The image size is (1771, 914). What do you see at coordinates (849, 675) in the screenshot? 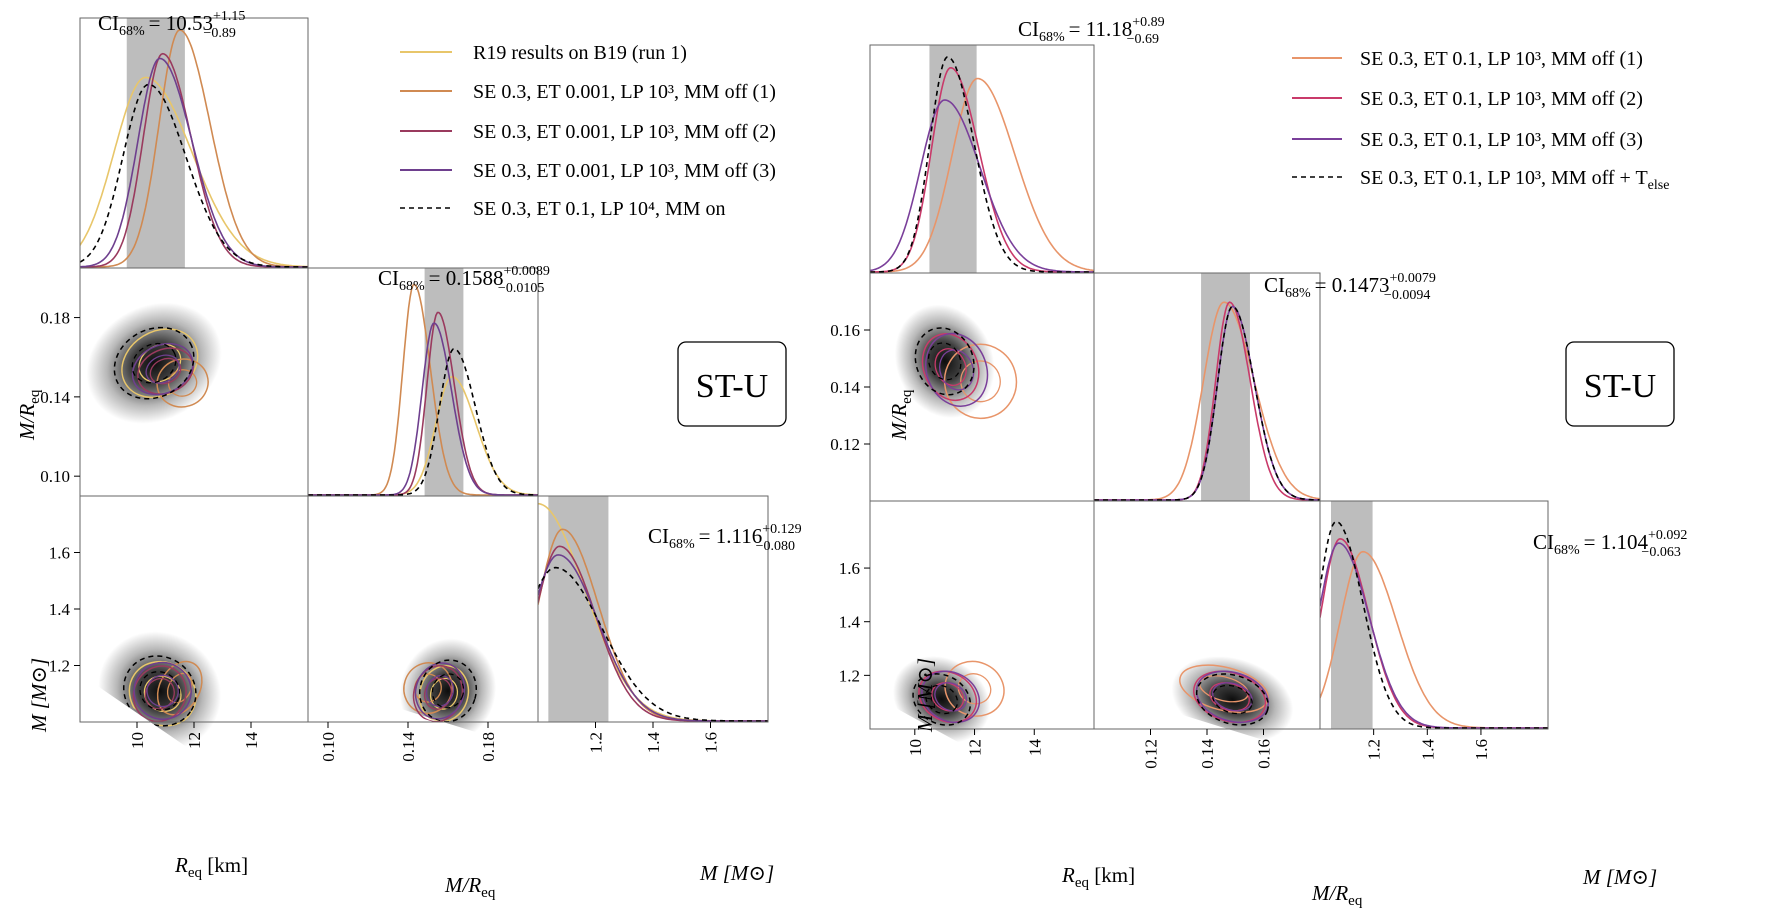
I see `R-ytick-label-M-0: 1.2` at bounding box center [849, 675].